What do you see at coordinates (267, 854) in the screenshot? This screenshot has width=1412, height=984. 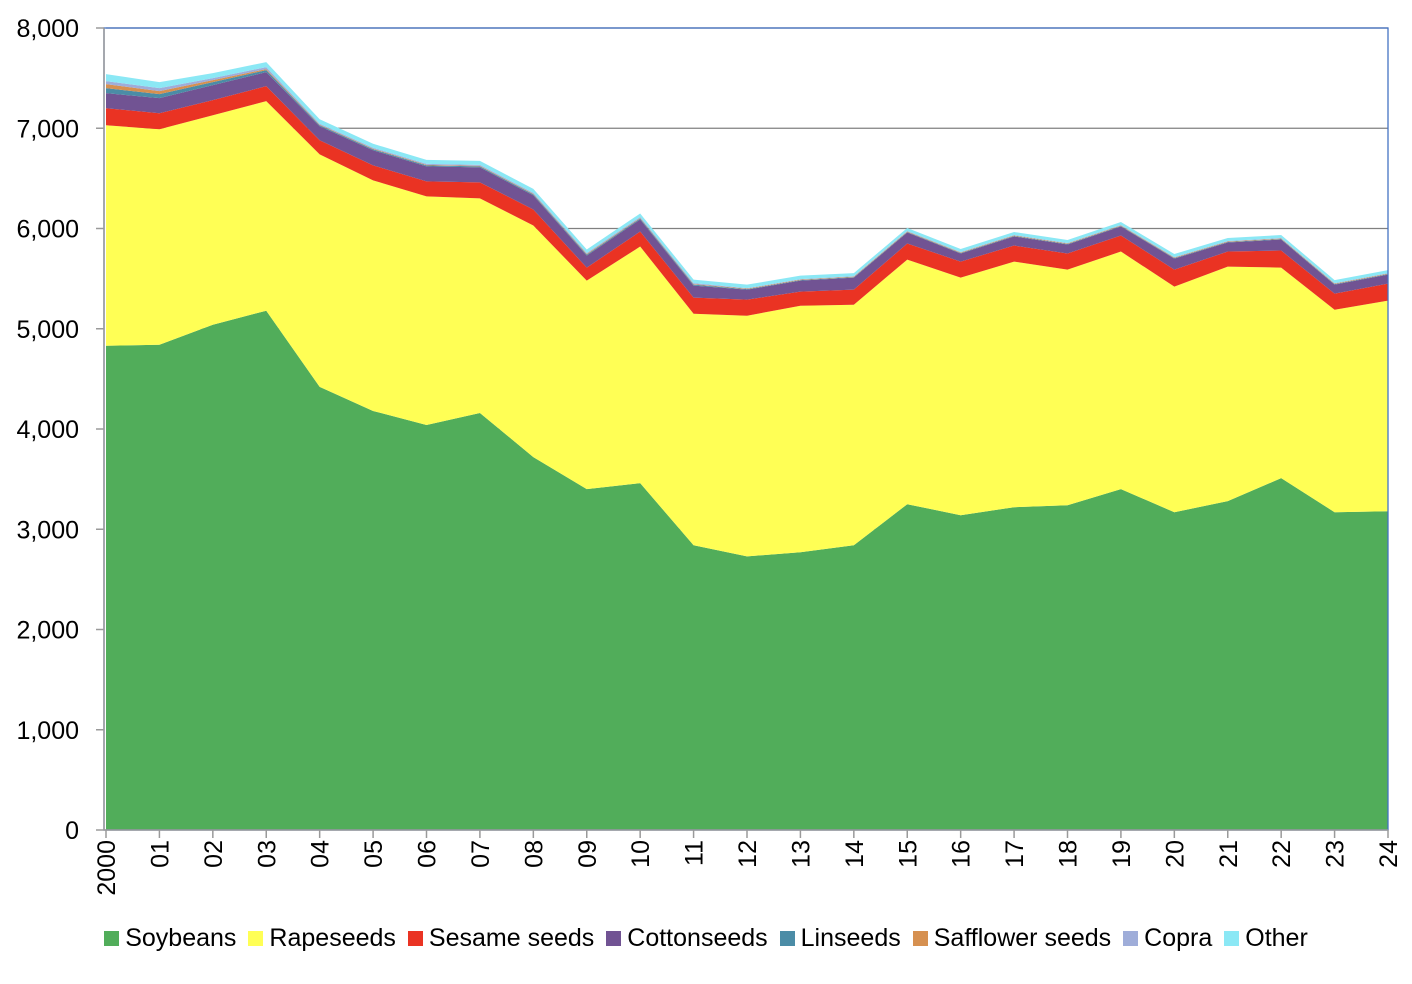 I see `x-tick-label: 03` at bounding box center [267, 854].